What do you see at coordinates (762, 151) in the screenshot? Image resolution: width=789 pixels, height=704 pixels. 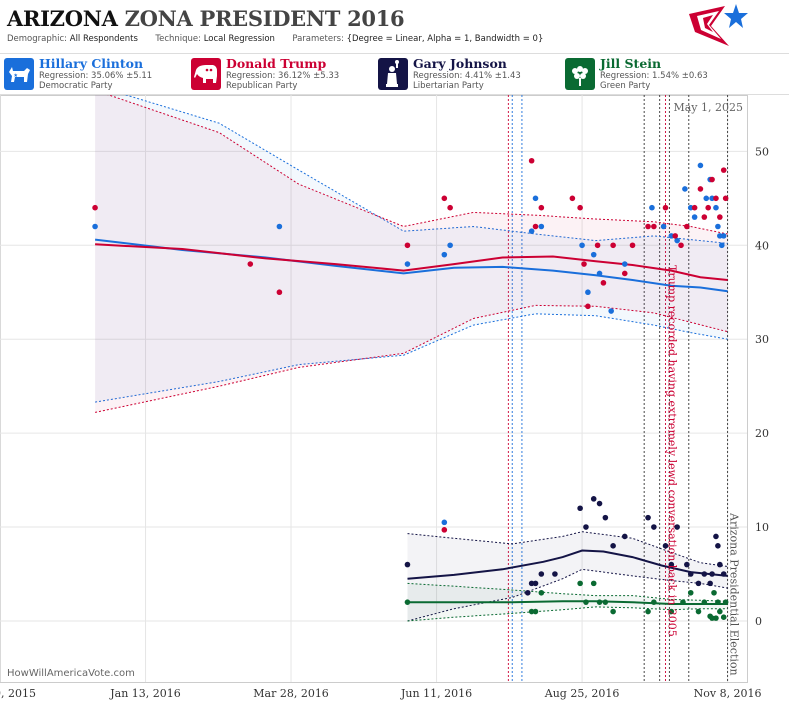 I see `y-tick-label: 50` at bounding box center [762, 151].